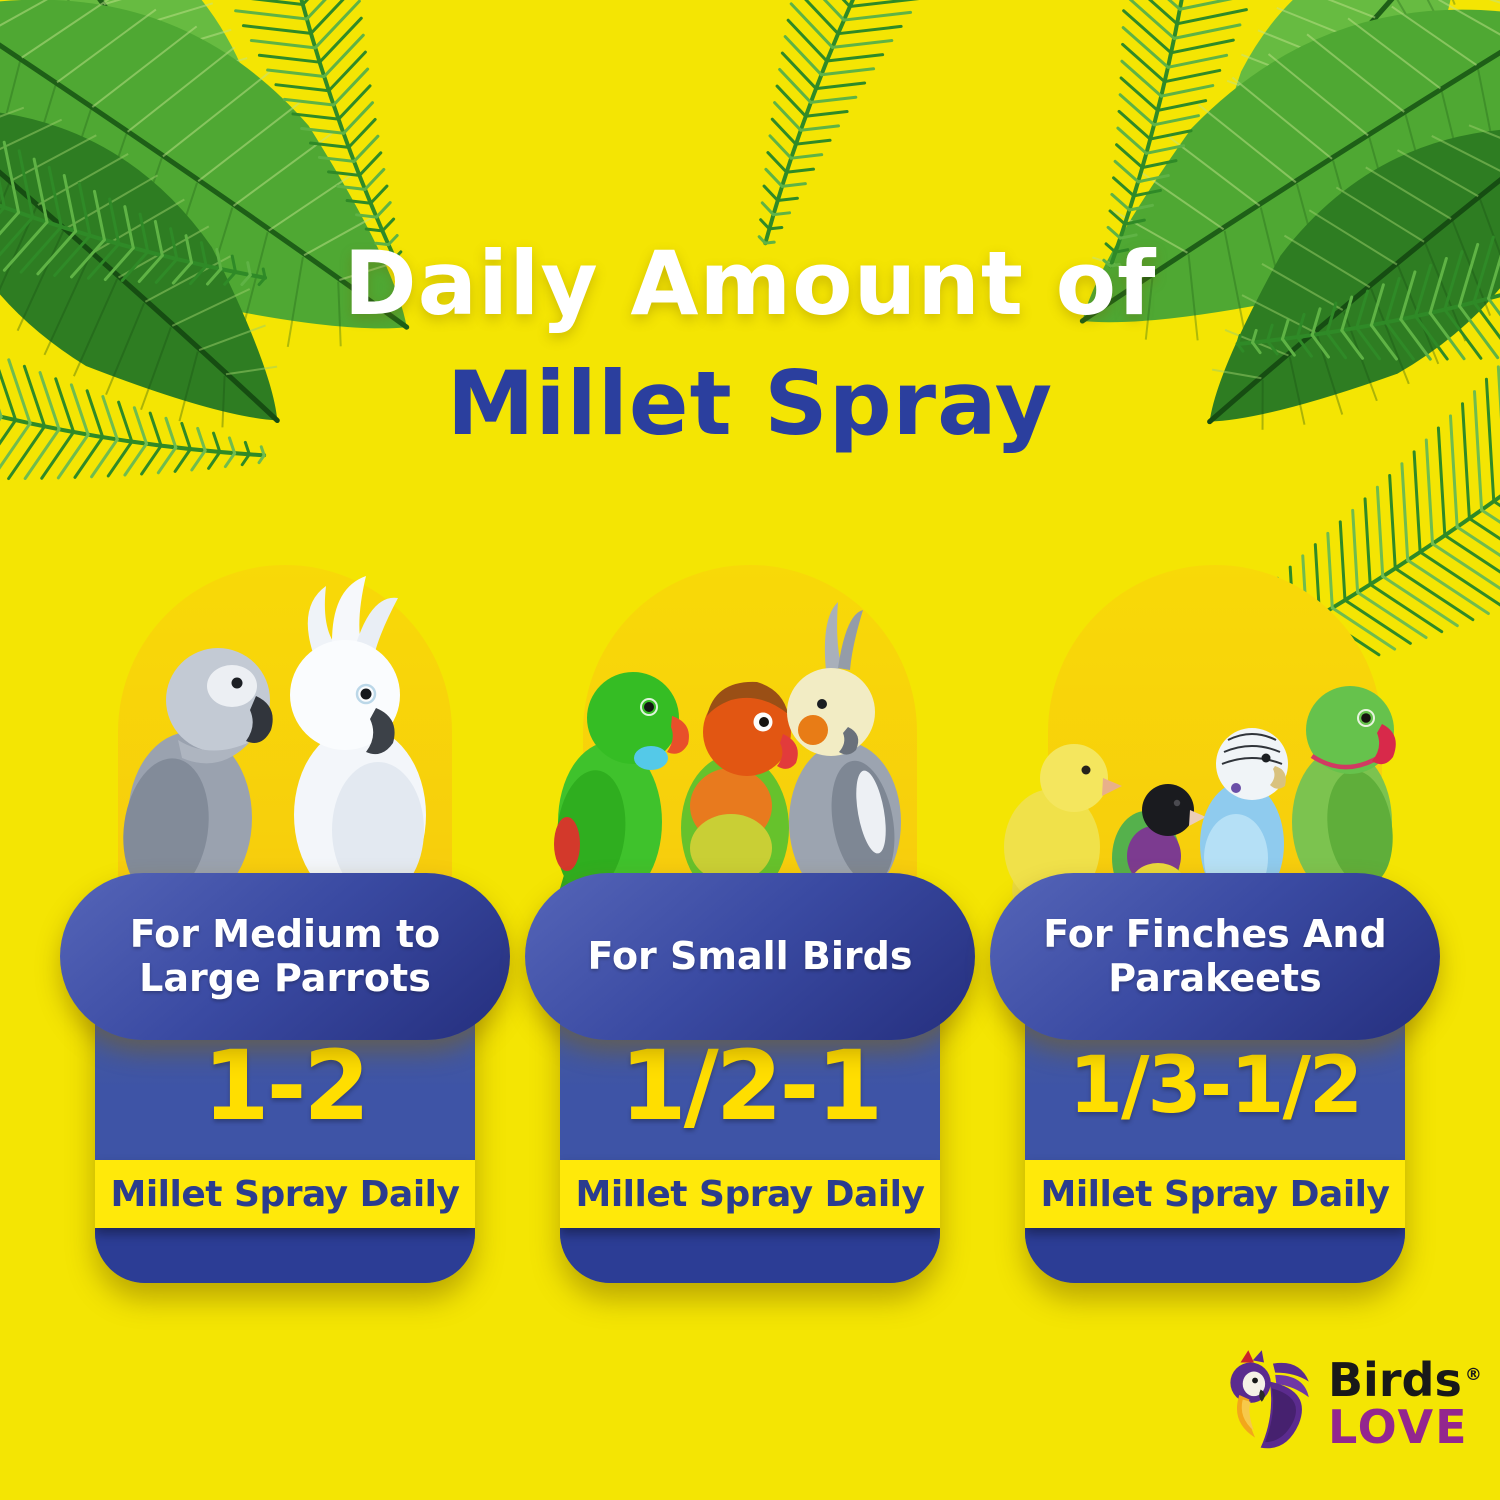 The width and height of the screenshot is (1500, 1500). Describe the element at coordinates (1398, 1427) in the screenshot. I see `brand-name-line2: LOVE` at that location.